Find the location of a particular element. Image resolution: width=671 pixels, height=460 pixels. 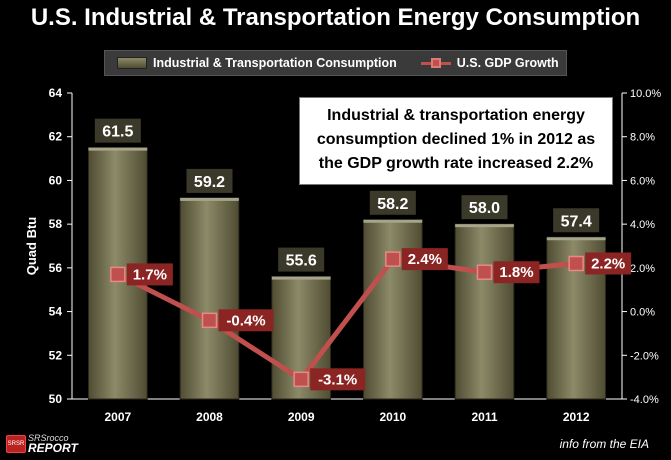

bar-value-label: 58.2 is located at coordinates (392, 204).